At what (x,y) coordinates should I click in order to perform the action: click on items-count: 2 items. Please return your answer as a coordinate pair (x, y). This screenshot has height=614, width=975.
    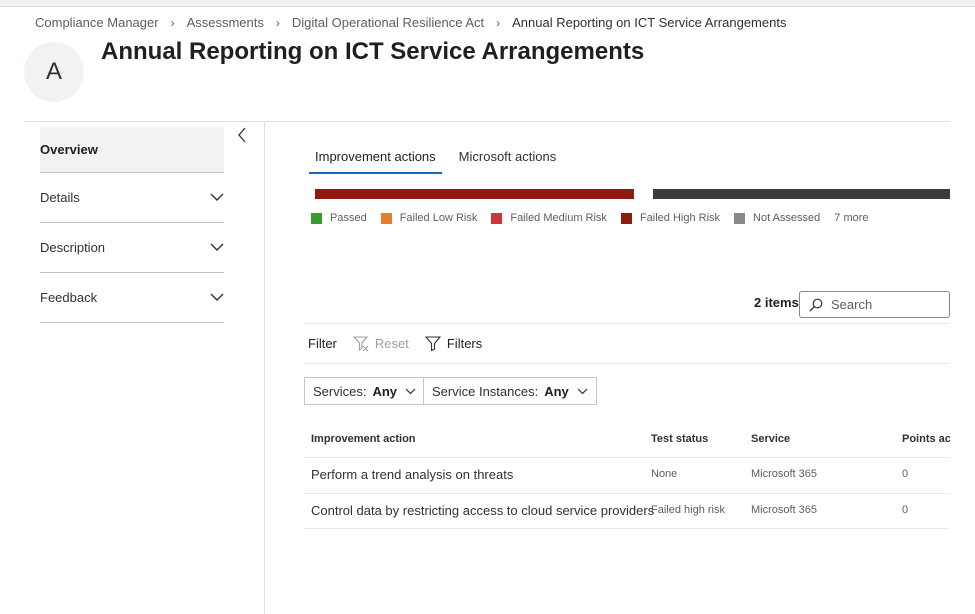
    Looking at the image, I should click on (776, 302).